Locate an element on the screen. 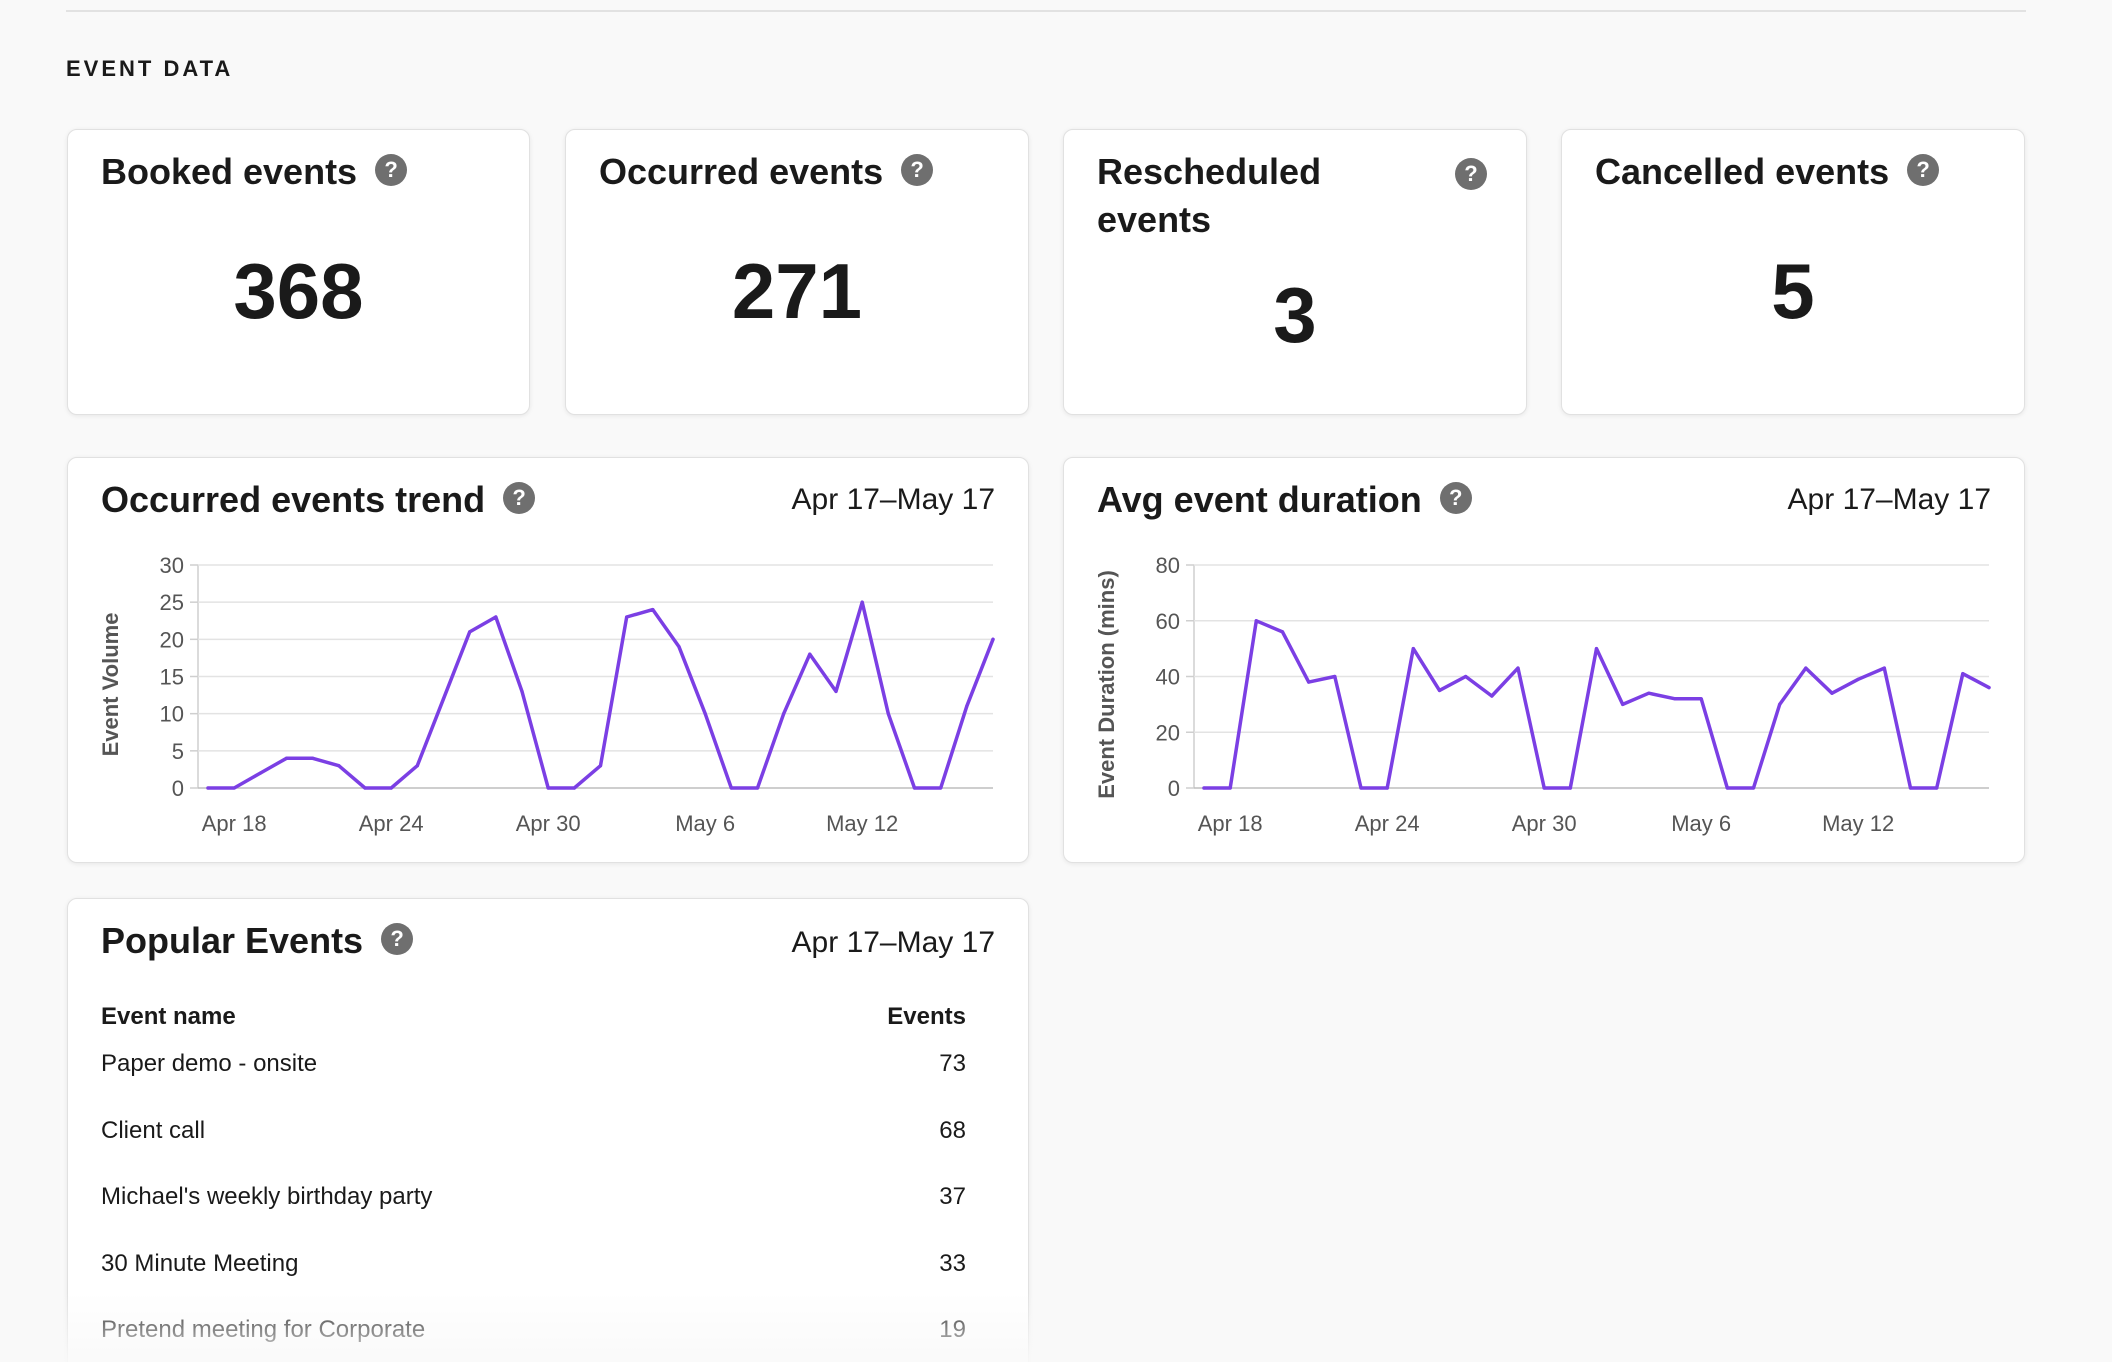  trend-series-line is located at coordinates (600, 695).